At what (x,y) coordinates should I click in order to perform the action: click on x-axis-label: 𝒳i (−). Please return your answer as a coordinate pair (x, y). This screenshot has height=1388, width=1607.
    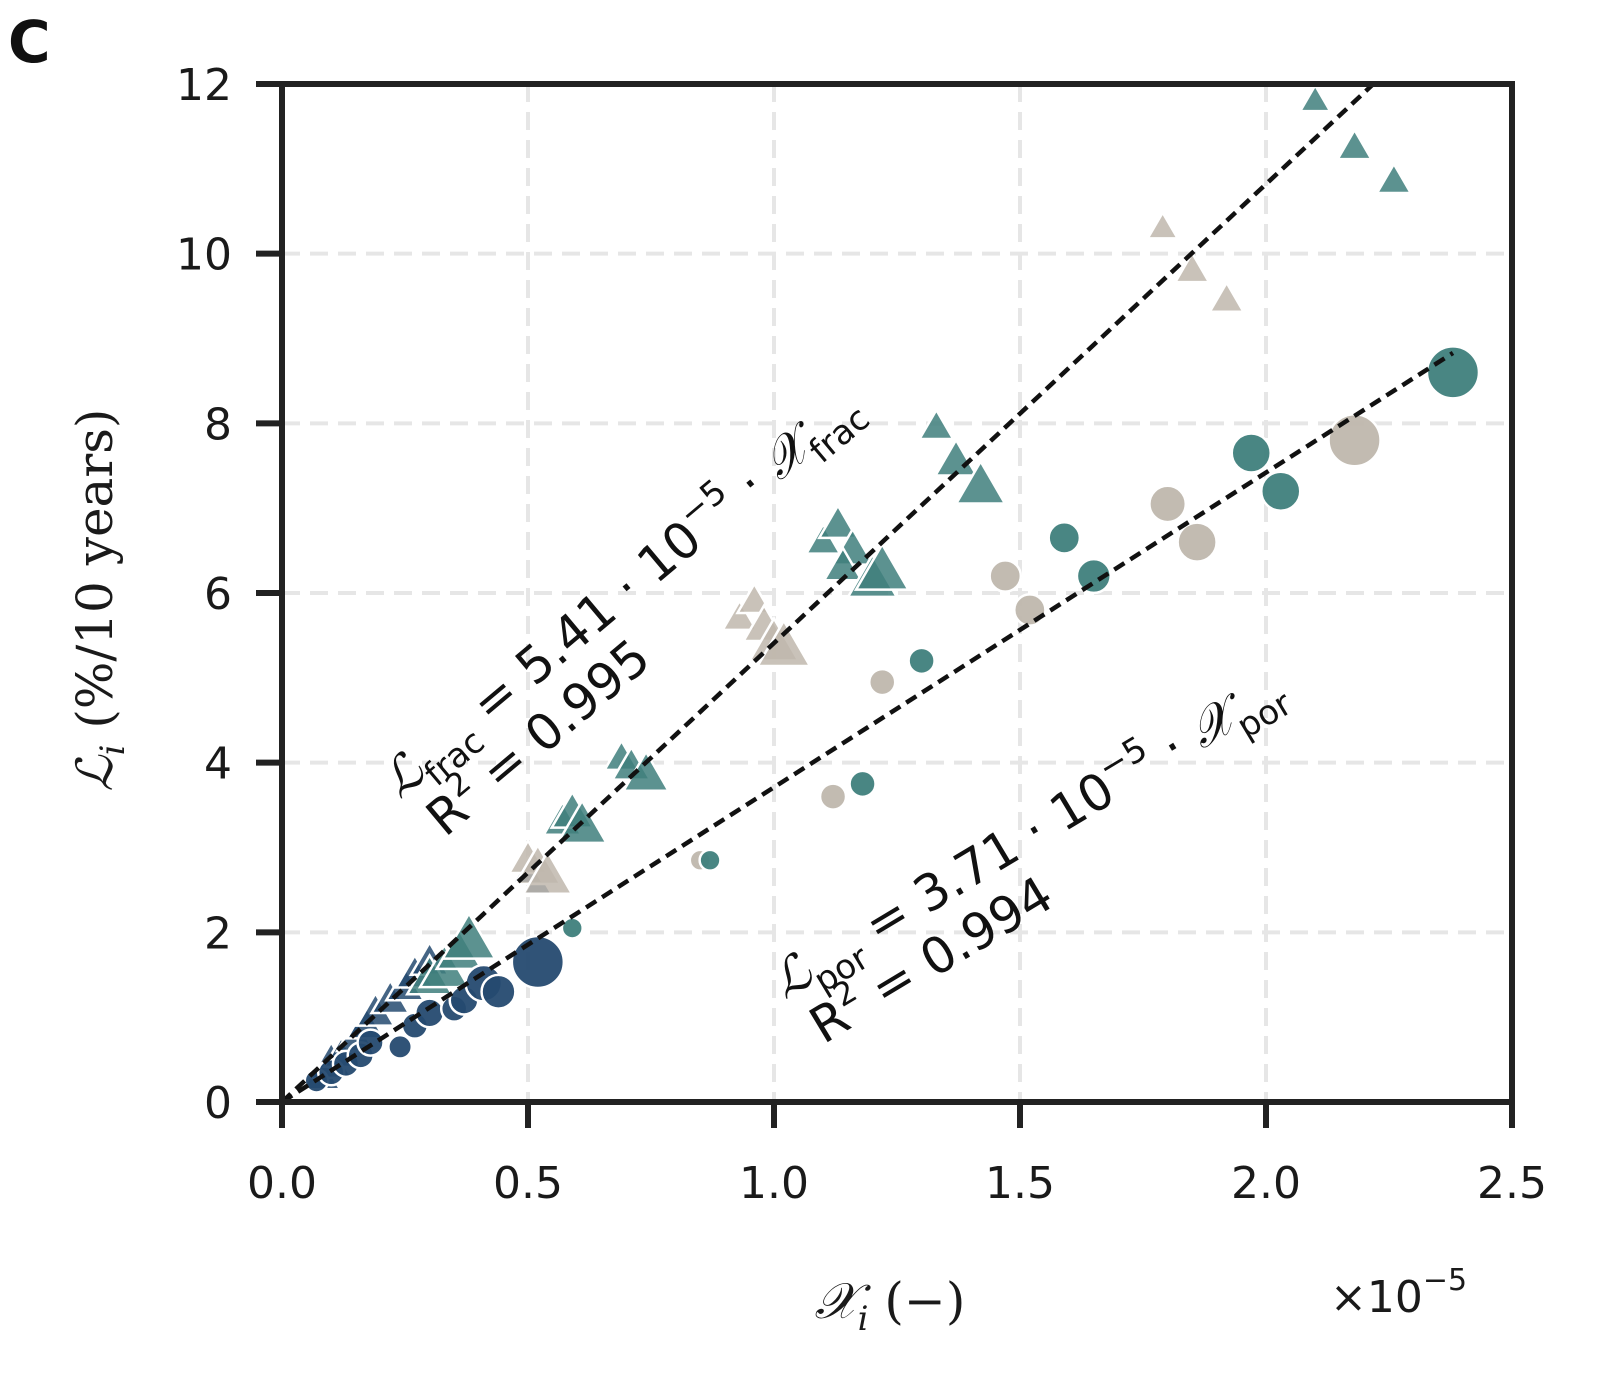
    Looking at the image, I should click on (890, 1305).